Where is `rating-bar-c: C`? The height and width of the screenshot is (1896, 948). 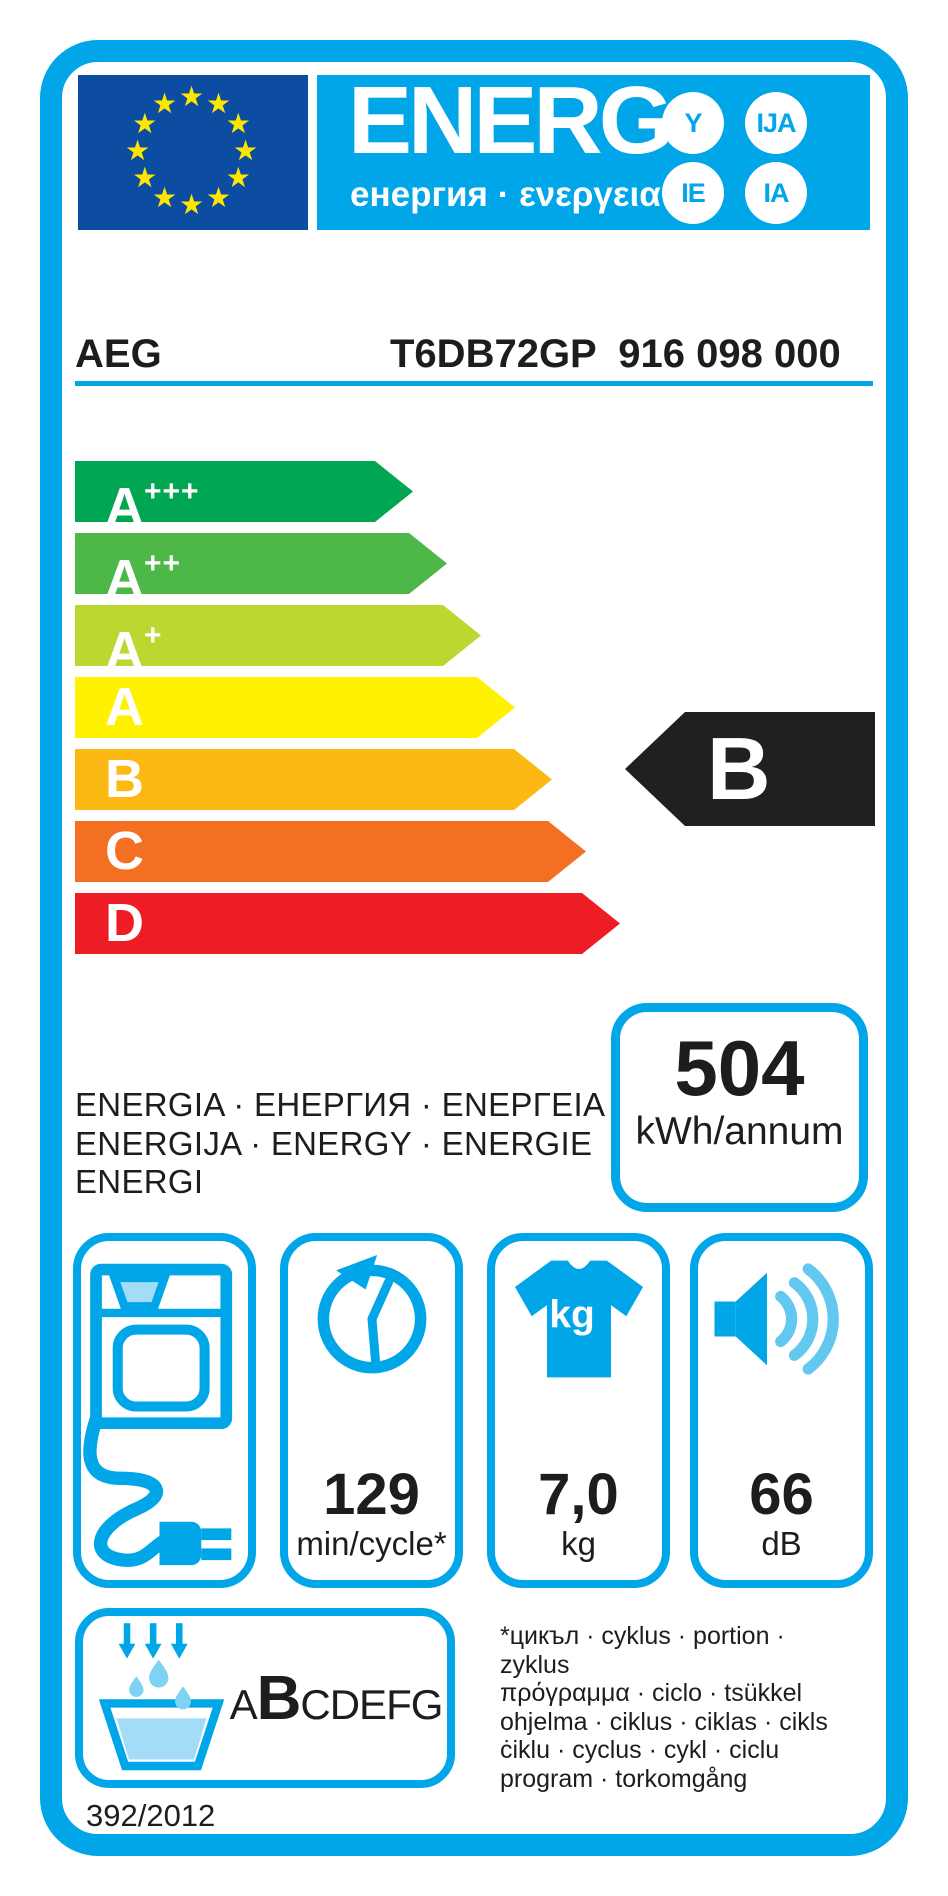 rating-bar-c: C is located at coordinates (330, 851).